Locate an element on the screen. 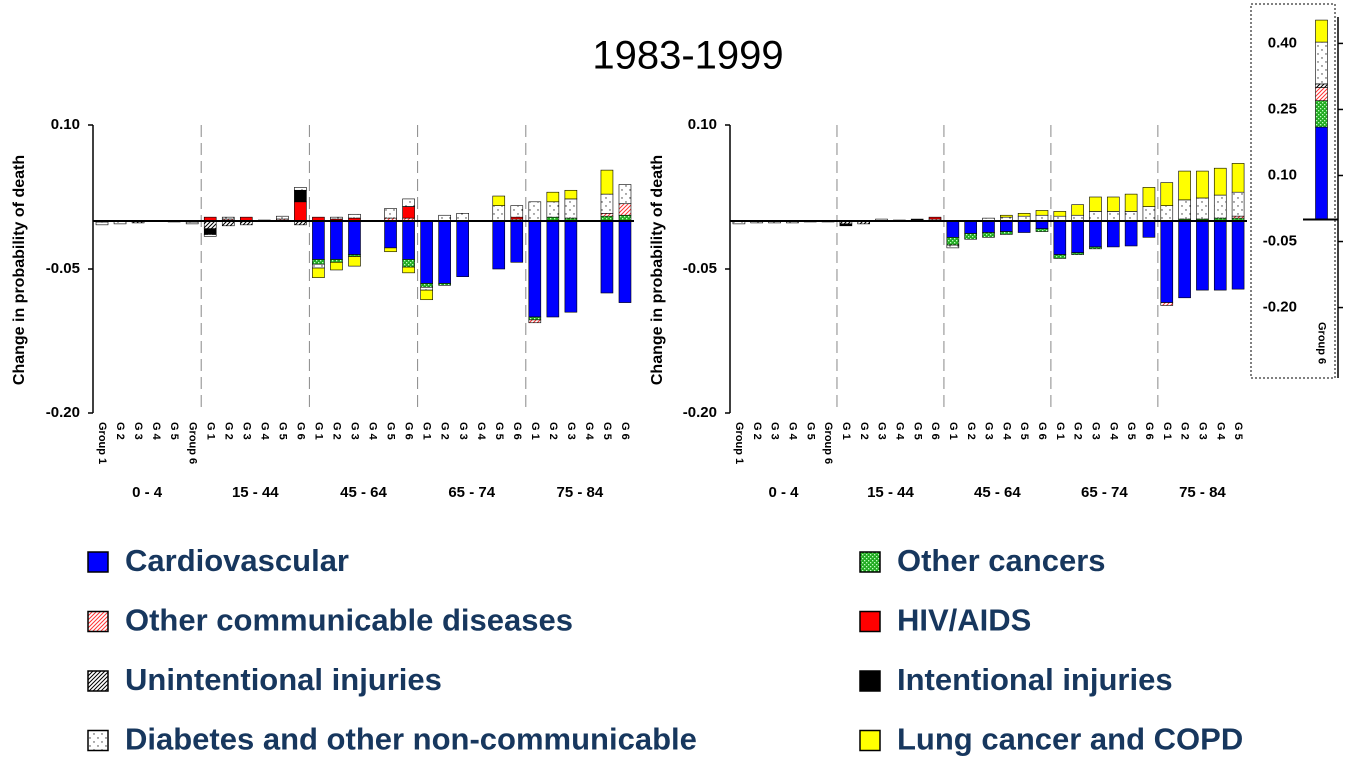  legend-label: Unintentional injuries is located at coordinates (283, 679).